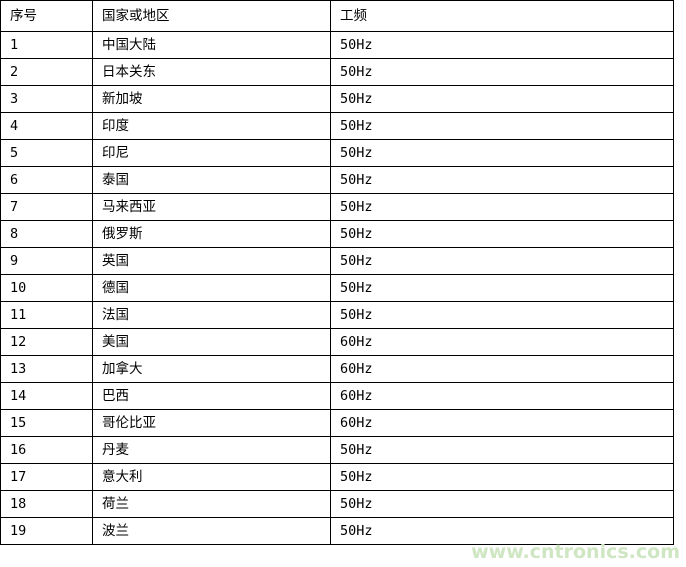  Describe the element at coordinates (46, 504) in the screenshot. I see `cell-index: 18` at that location.